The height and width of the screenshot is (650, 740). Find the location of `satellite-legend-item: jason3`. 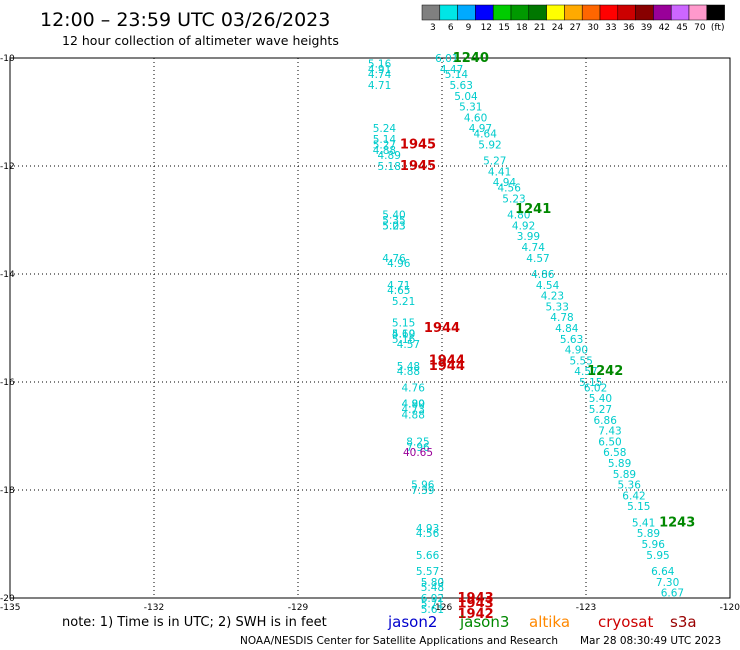

satellite-legend-item: jason3 is located at coordinates (484, 622).